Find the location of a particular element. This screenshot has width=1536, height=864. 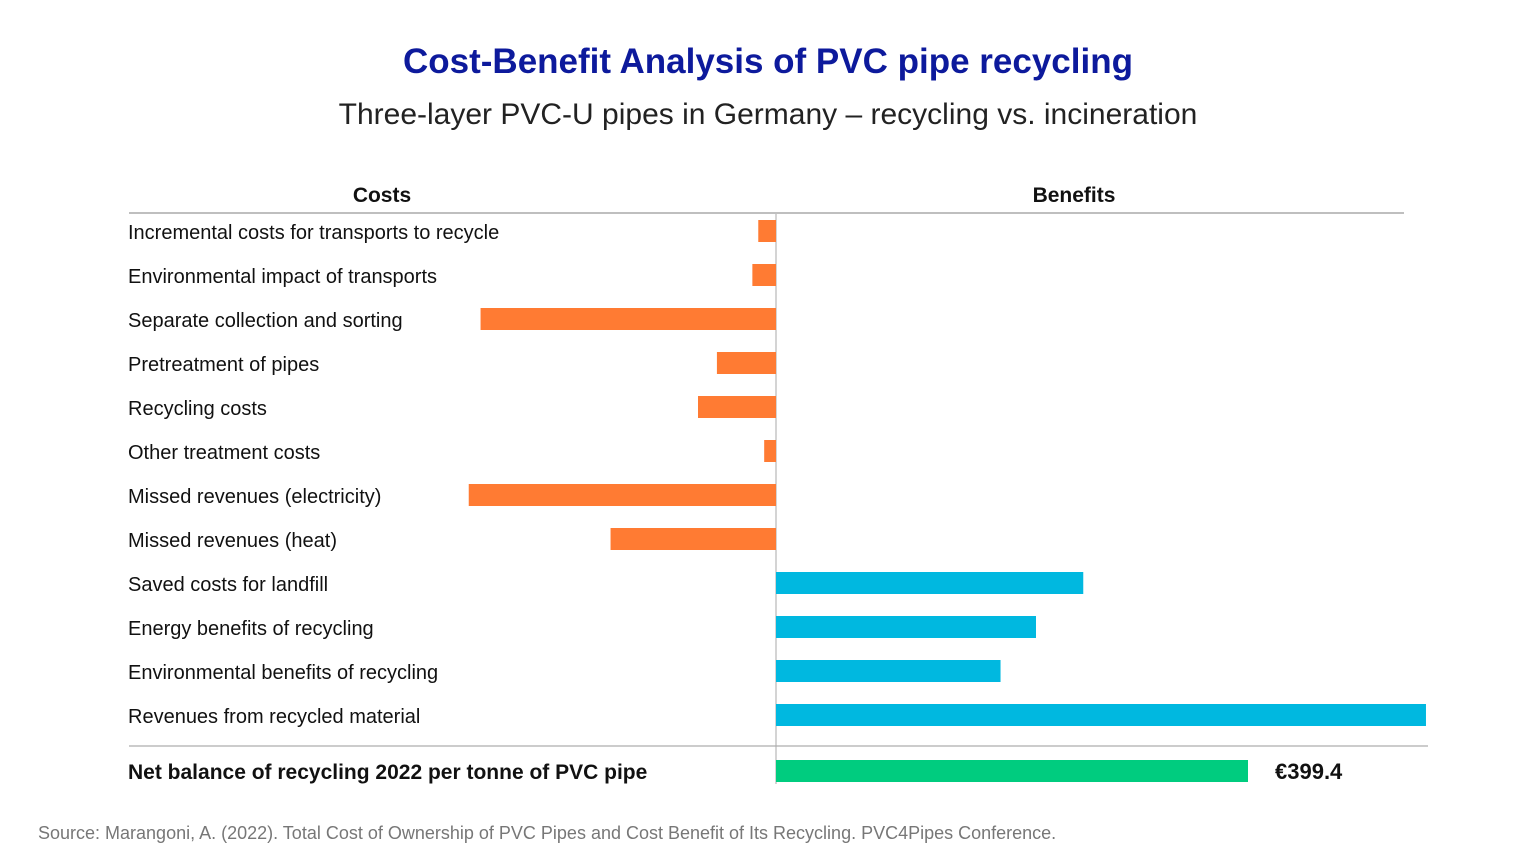

category-label: Pretreatment of pipes is located at coordinates (223, 365).